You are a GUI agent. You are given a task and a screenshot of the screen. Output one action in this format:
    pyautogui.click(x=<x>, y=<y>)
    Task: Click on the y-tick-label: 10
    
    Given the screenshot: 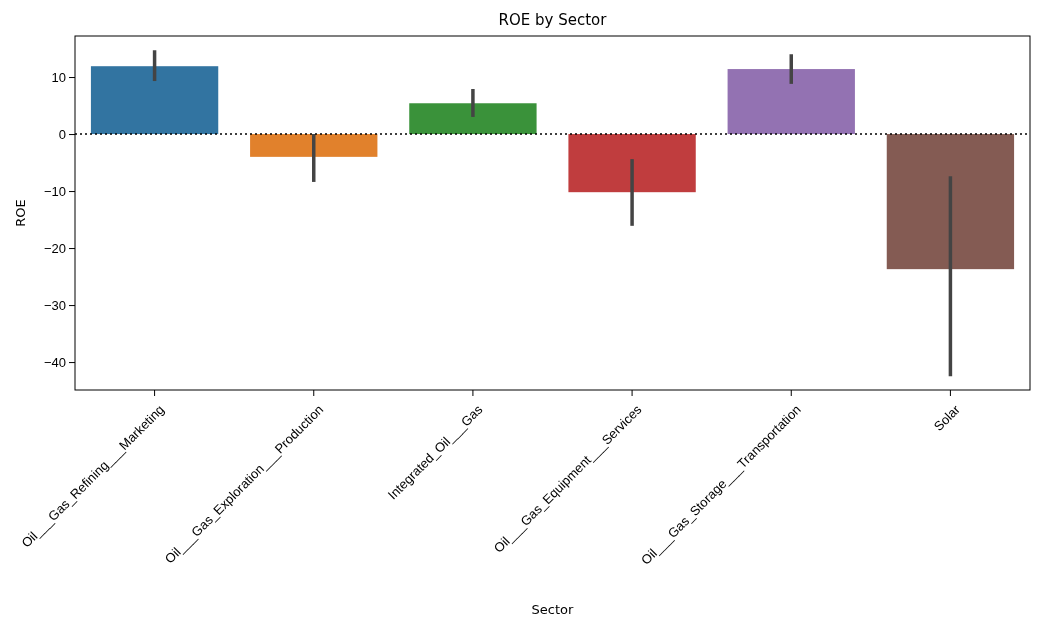 What is the action you would take?
    pyautogui.click(x=58, y=77)
    